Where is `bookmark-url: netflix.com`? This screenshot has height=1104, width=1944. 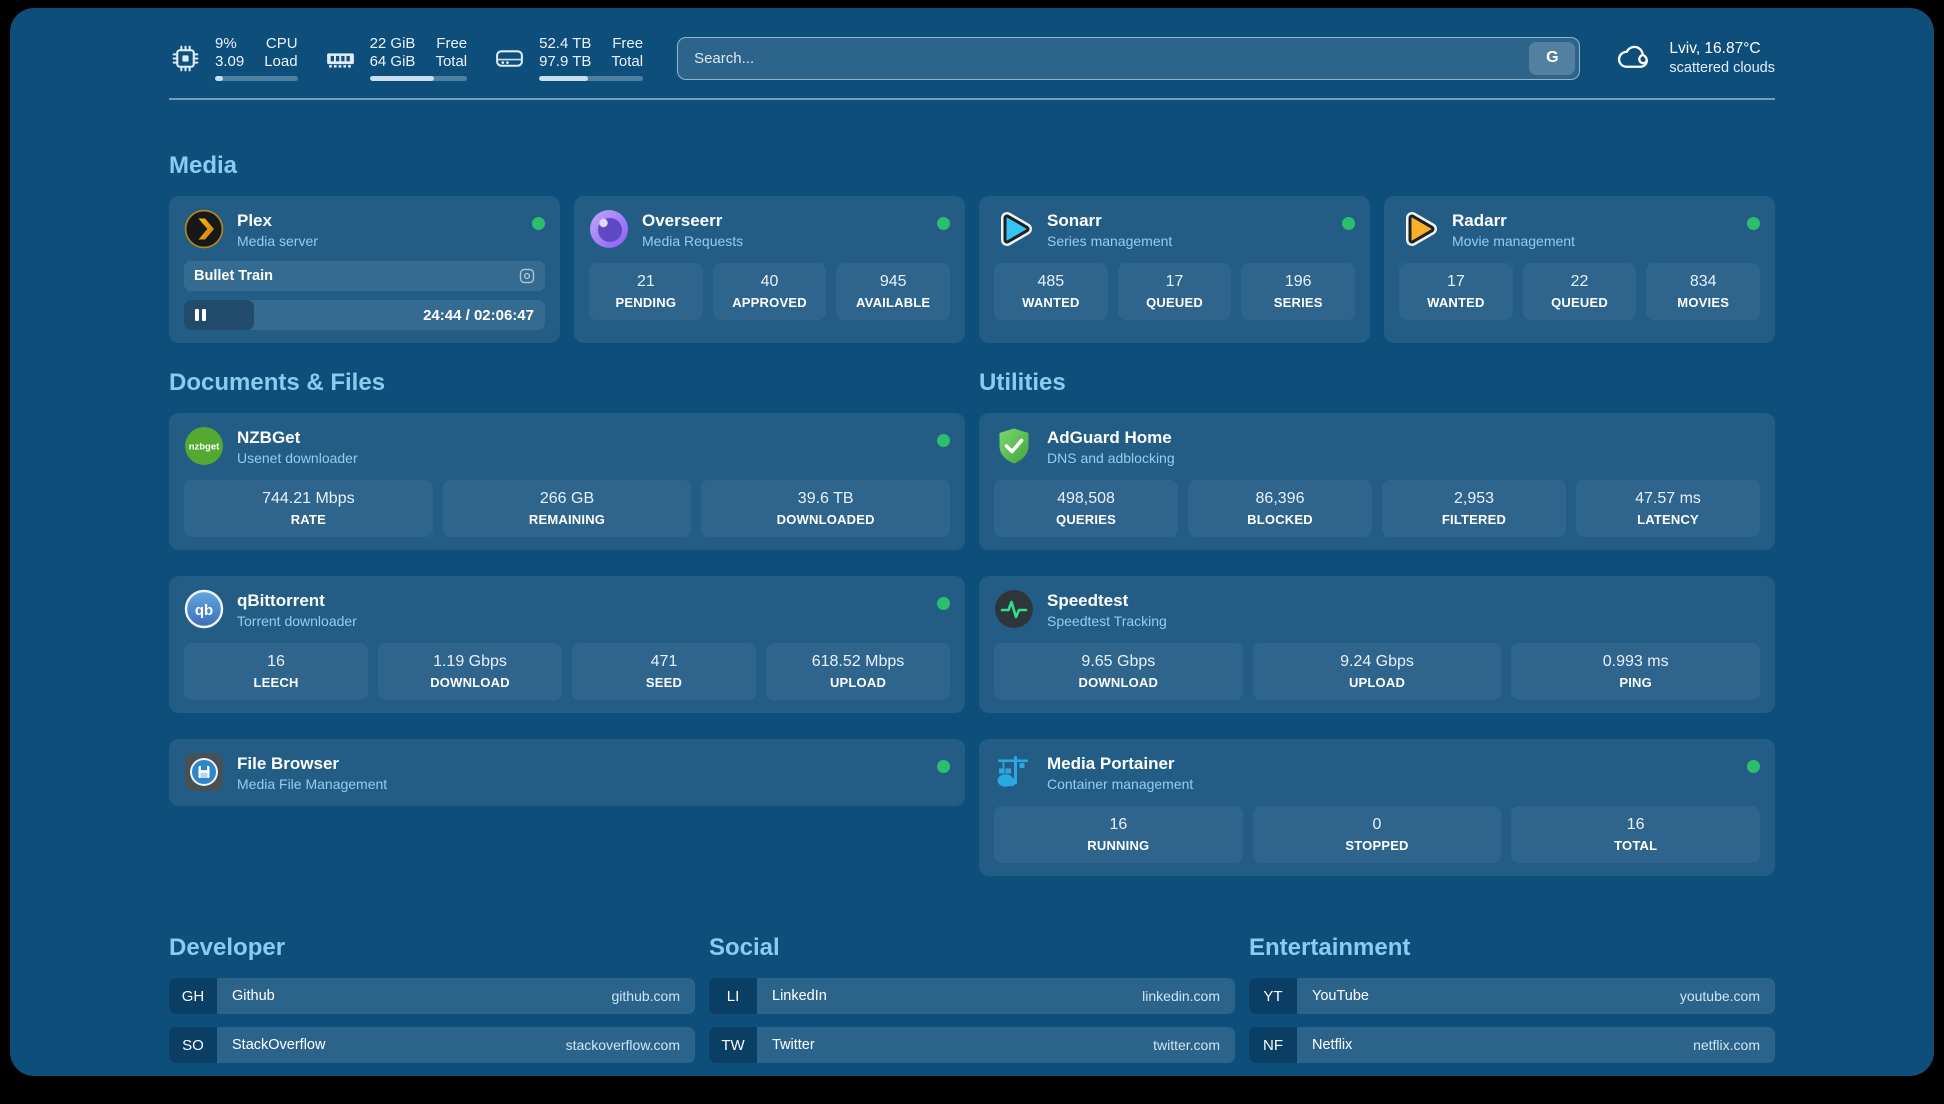
bookmark-url: netflix.com is located at coordinates (1726, 1045).